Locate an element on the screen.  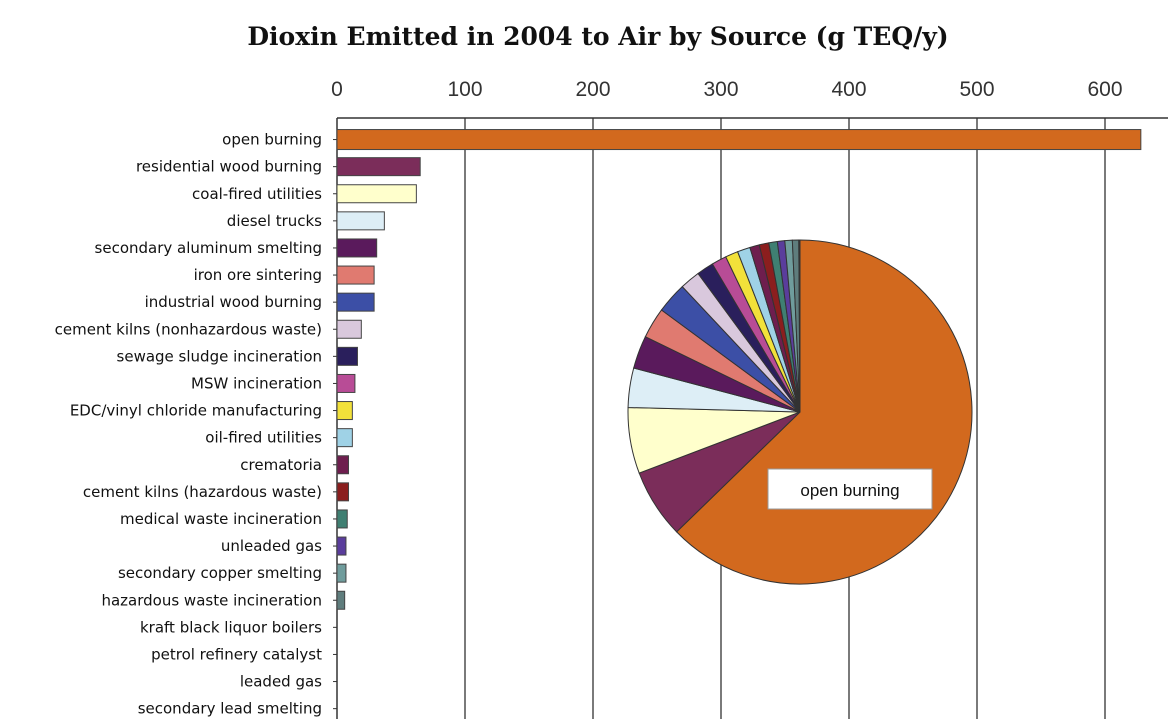
category-label: secondary aluminum smelting is located at coordinates (208, 248).